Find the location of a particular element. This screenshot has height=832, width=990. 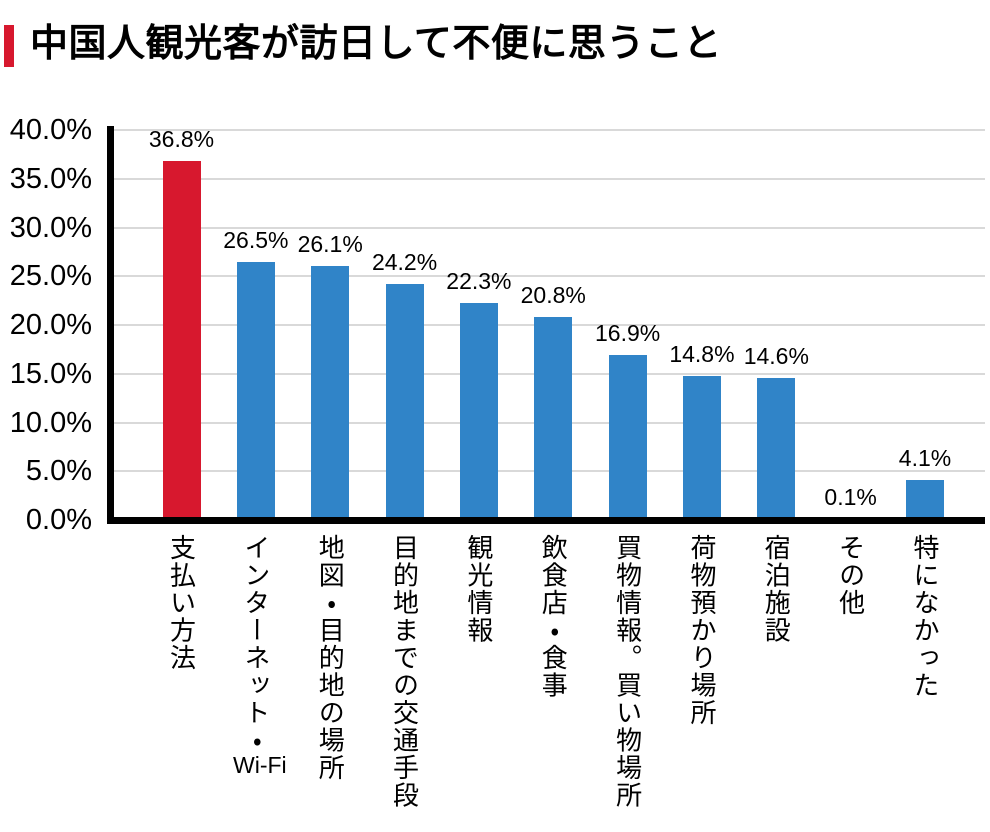

x-axis-category-label: 買物情報。買い物場所 is located at coordinates (627, 671).